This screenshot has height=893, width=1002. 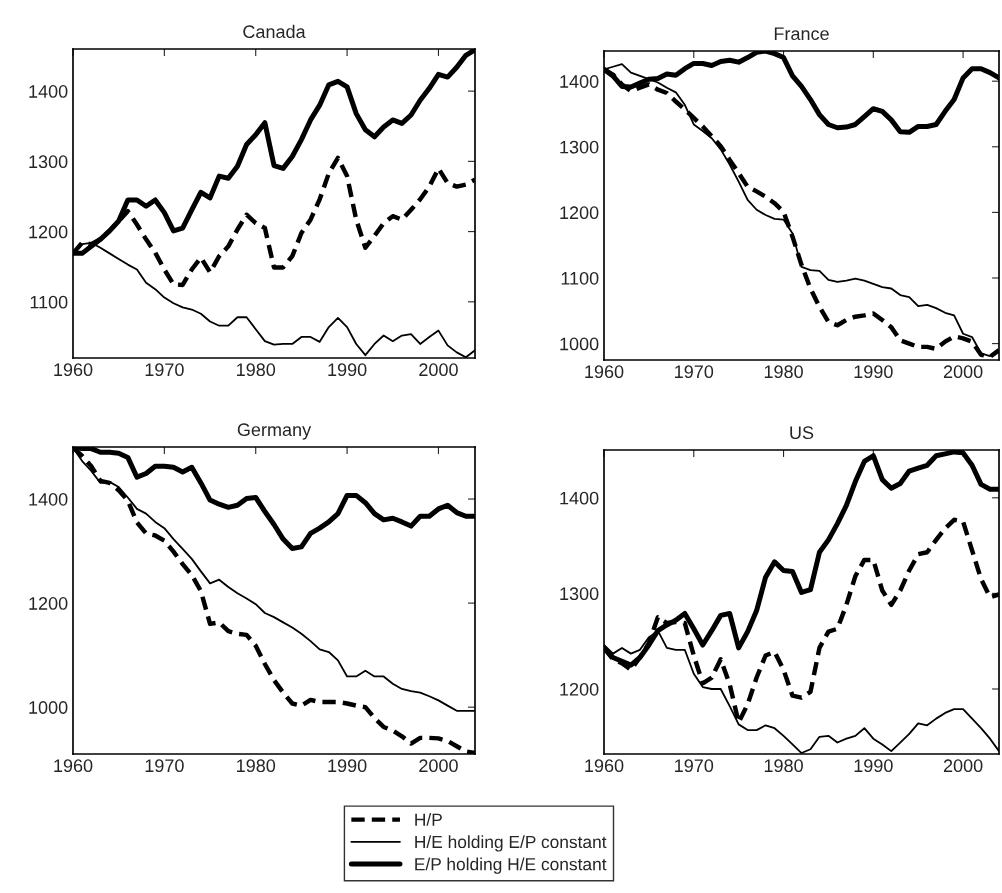 I want to click on legend-label: H/E holding E/P constant, so click(x=511, y=843).